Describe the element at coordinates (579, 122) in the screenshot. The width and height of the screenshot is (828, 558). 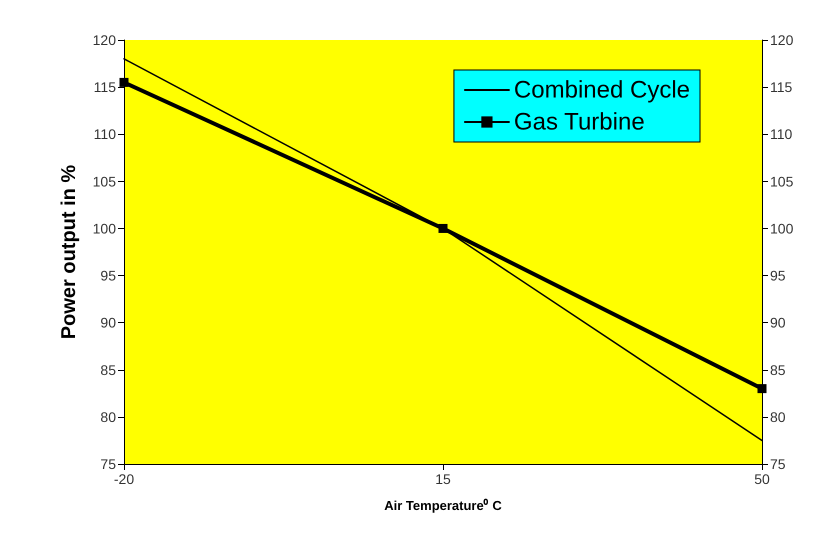
I see `legend-label: Gas Turbine` at that location.